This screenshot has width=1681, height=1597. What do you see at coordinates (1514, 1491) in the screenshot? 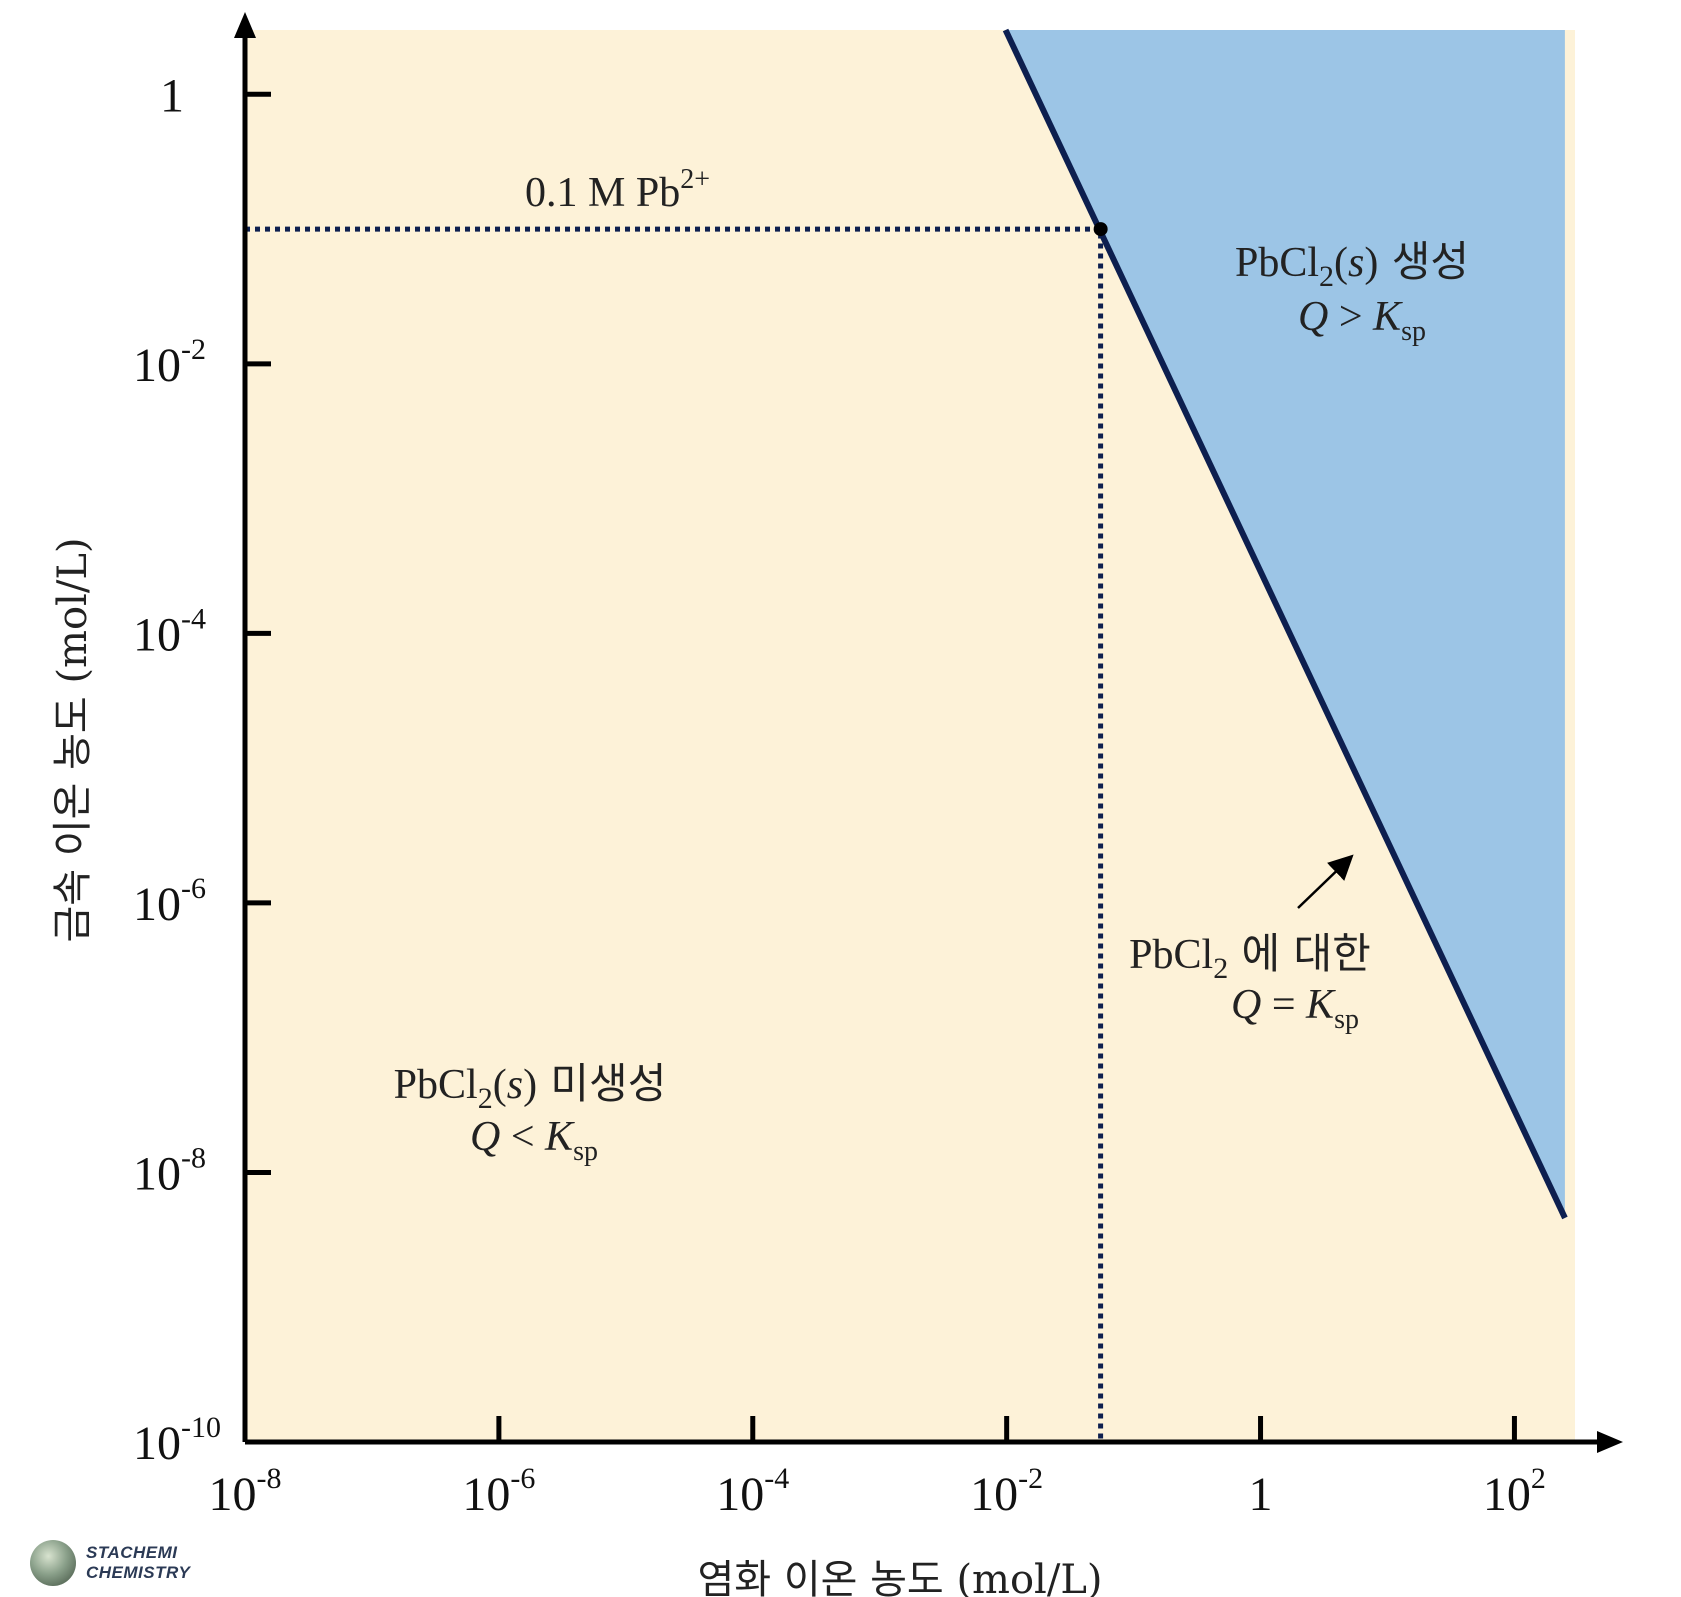
I see `x-tick-label: 10²` at bounding box center [1514, 1491].